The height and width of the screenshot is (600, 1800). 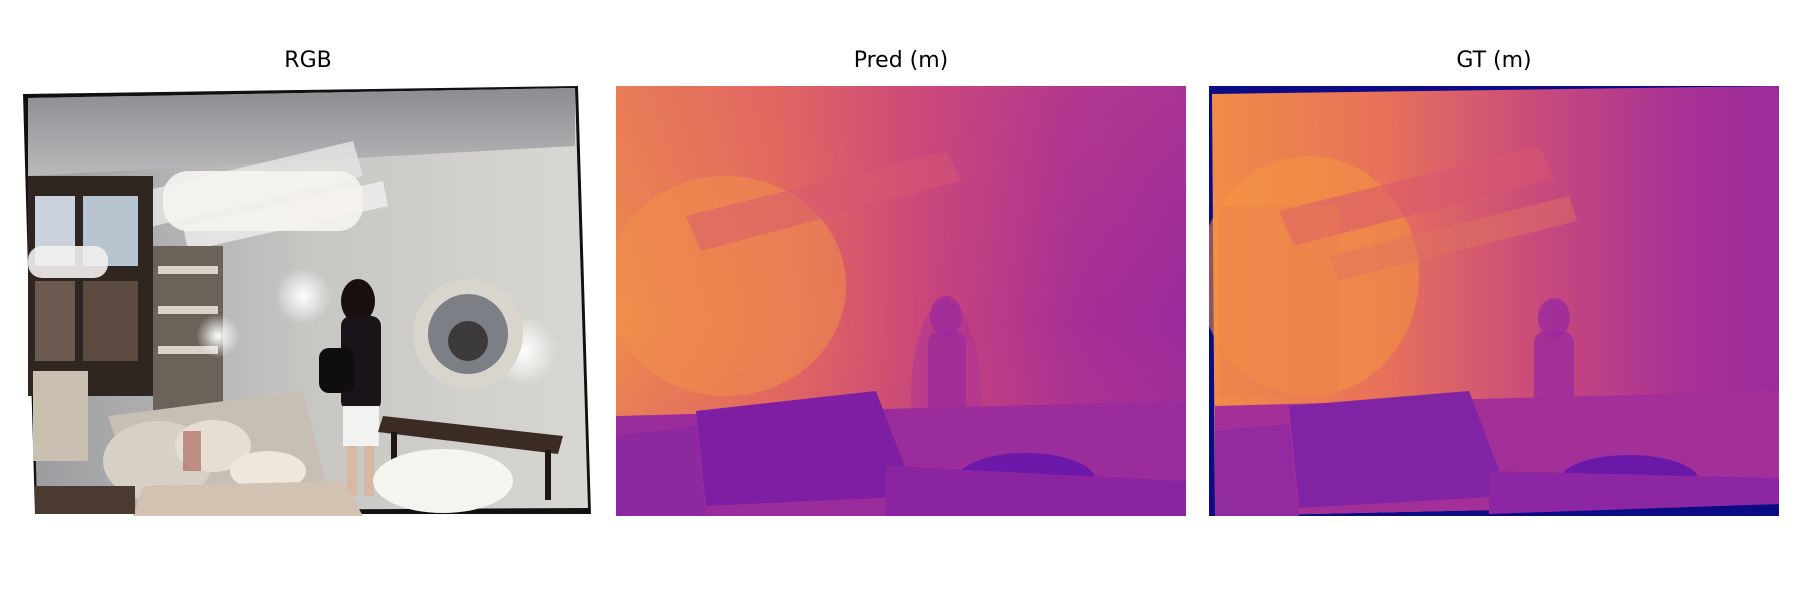 I want to click on pred-panel-title: Pred (m), so click(x=901, y=60).